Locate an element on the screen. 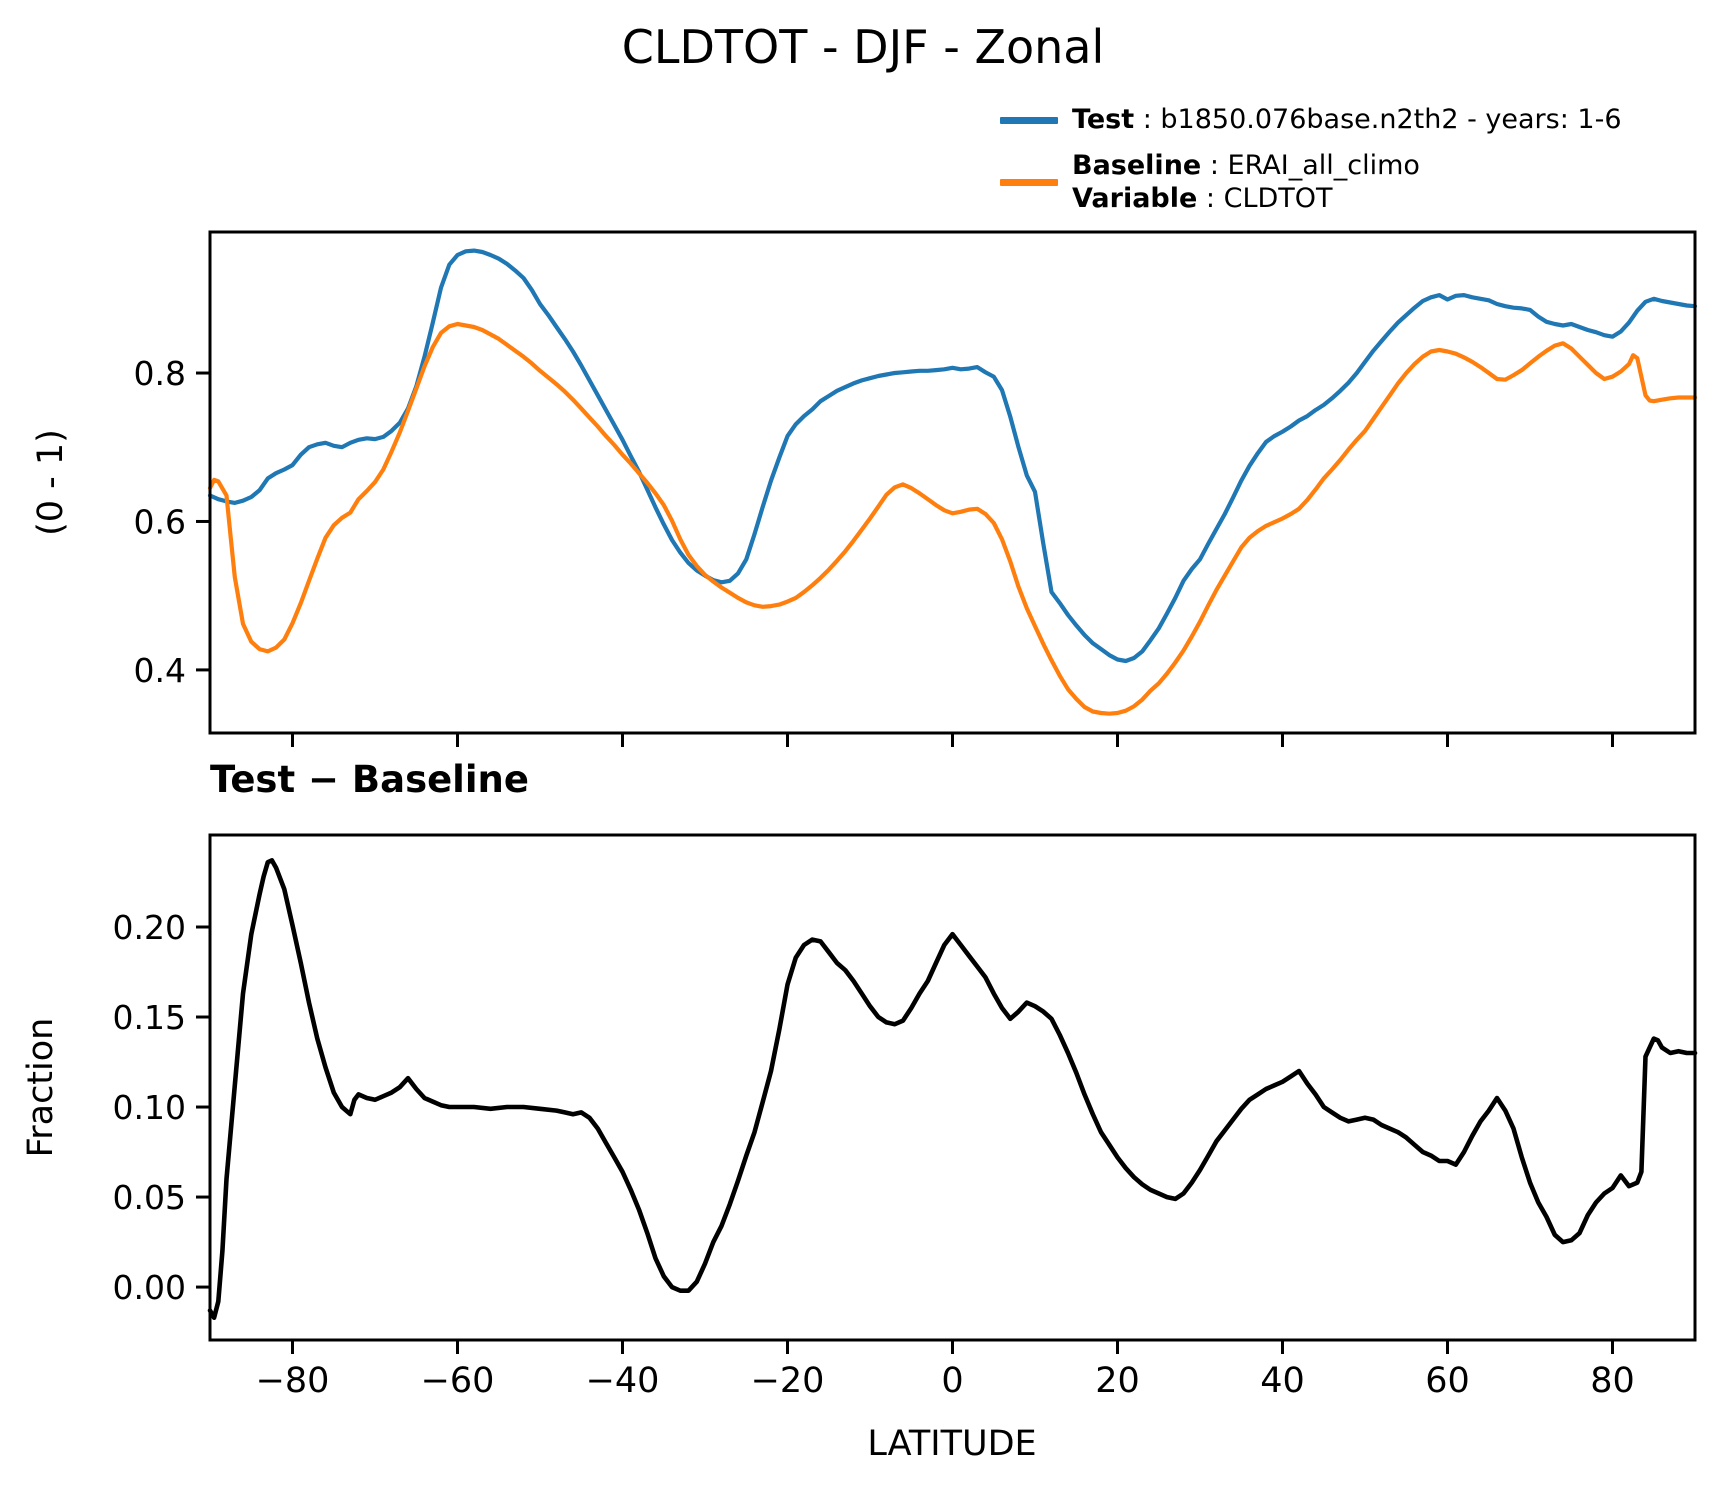 This screenshot has width=1726, height=1496. x-tick-label: −80 is located at coordinates (293, 1381).